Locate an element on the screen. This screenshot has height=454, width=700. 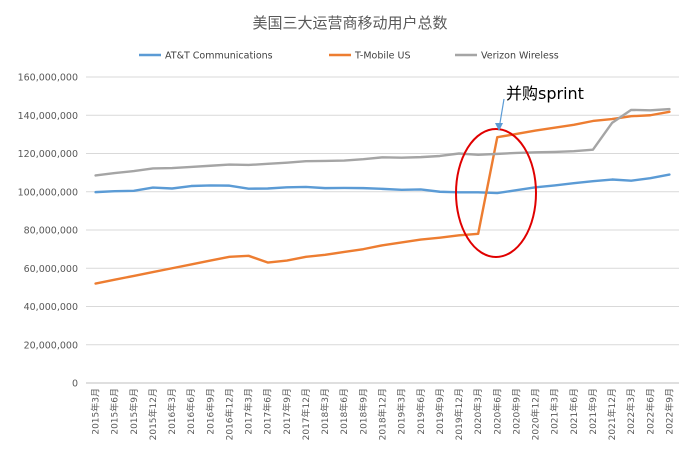
annotation: 并购sprint is located at coordinates (519, 171).